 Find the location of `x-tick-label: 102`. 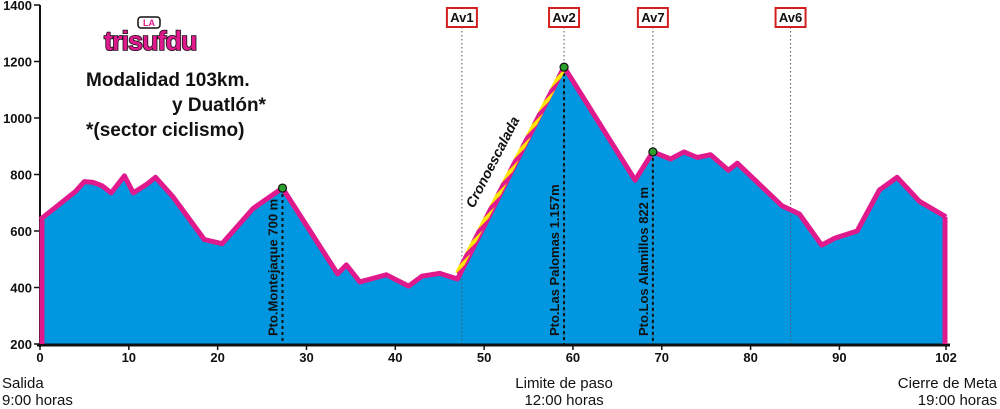

x-tick-label: 102 is located at coordinates (946, 357).